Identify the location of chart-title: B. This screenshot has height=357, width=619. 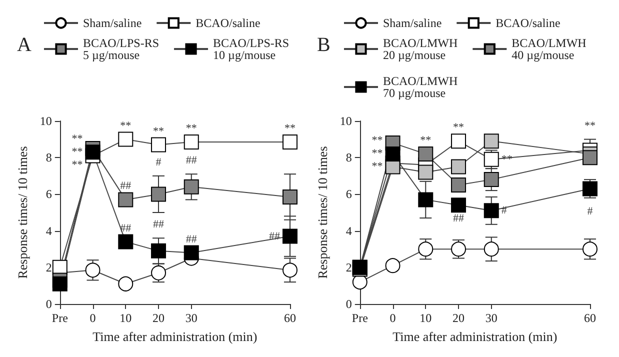
(323, 45).